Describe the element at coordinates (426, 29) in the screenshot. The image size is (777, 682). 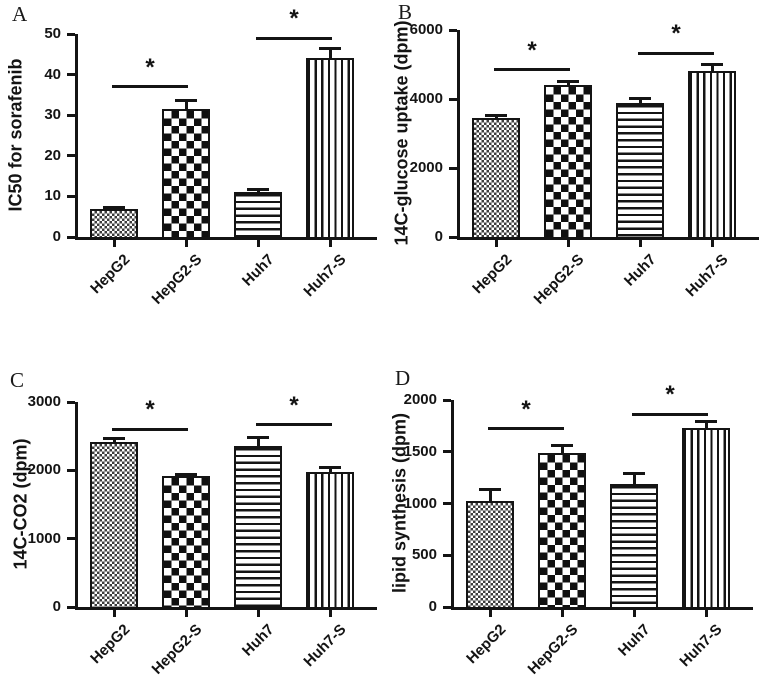
I see `y-tick-label: 6000` at that location.